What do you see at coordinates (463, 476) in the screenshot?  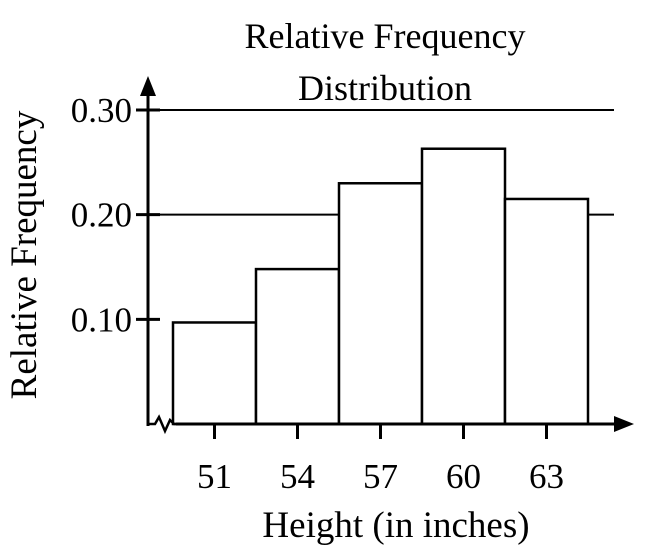 I see `x-tick-label-60: 60` at bounding box center [463, 476].